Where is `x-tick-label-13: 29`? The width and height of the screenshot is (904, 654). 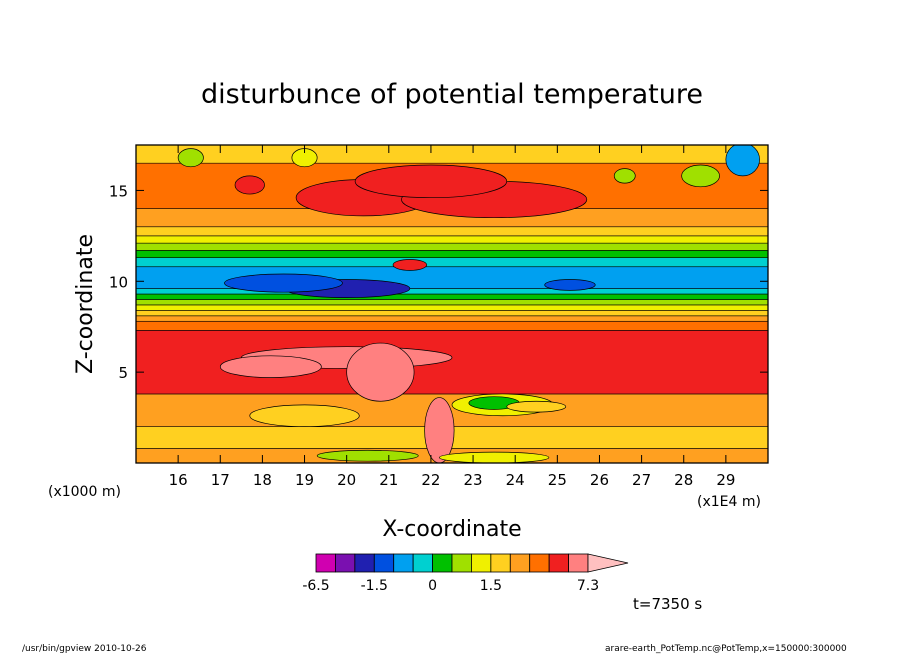 x-tick-label-13: 29 is located at coordinates (725, 480).